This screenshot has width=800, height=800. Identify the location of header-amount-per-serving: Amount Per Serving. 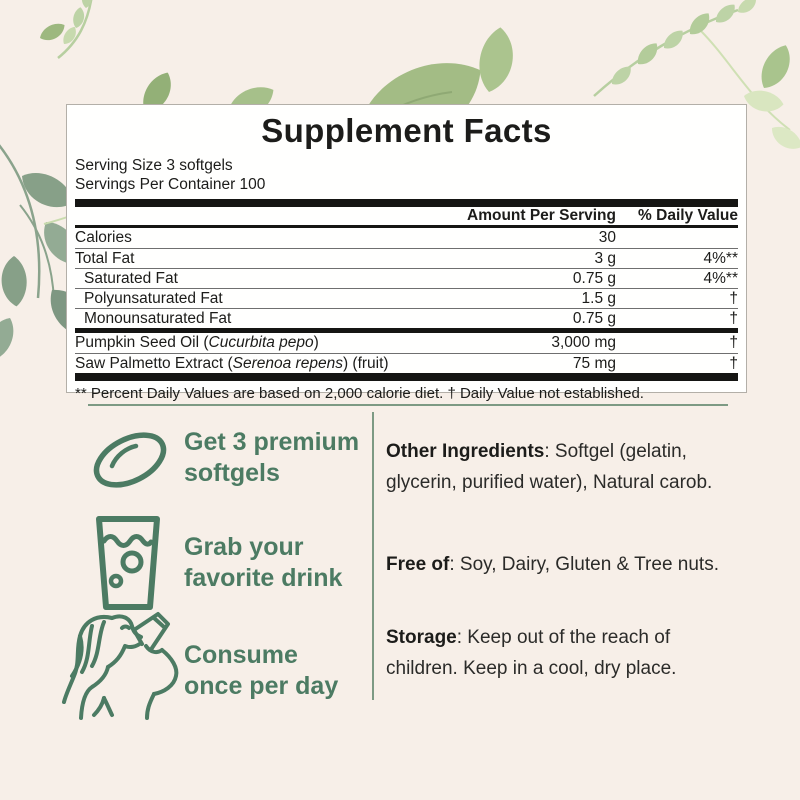
(541, 215).